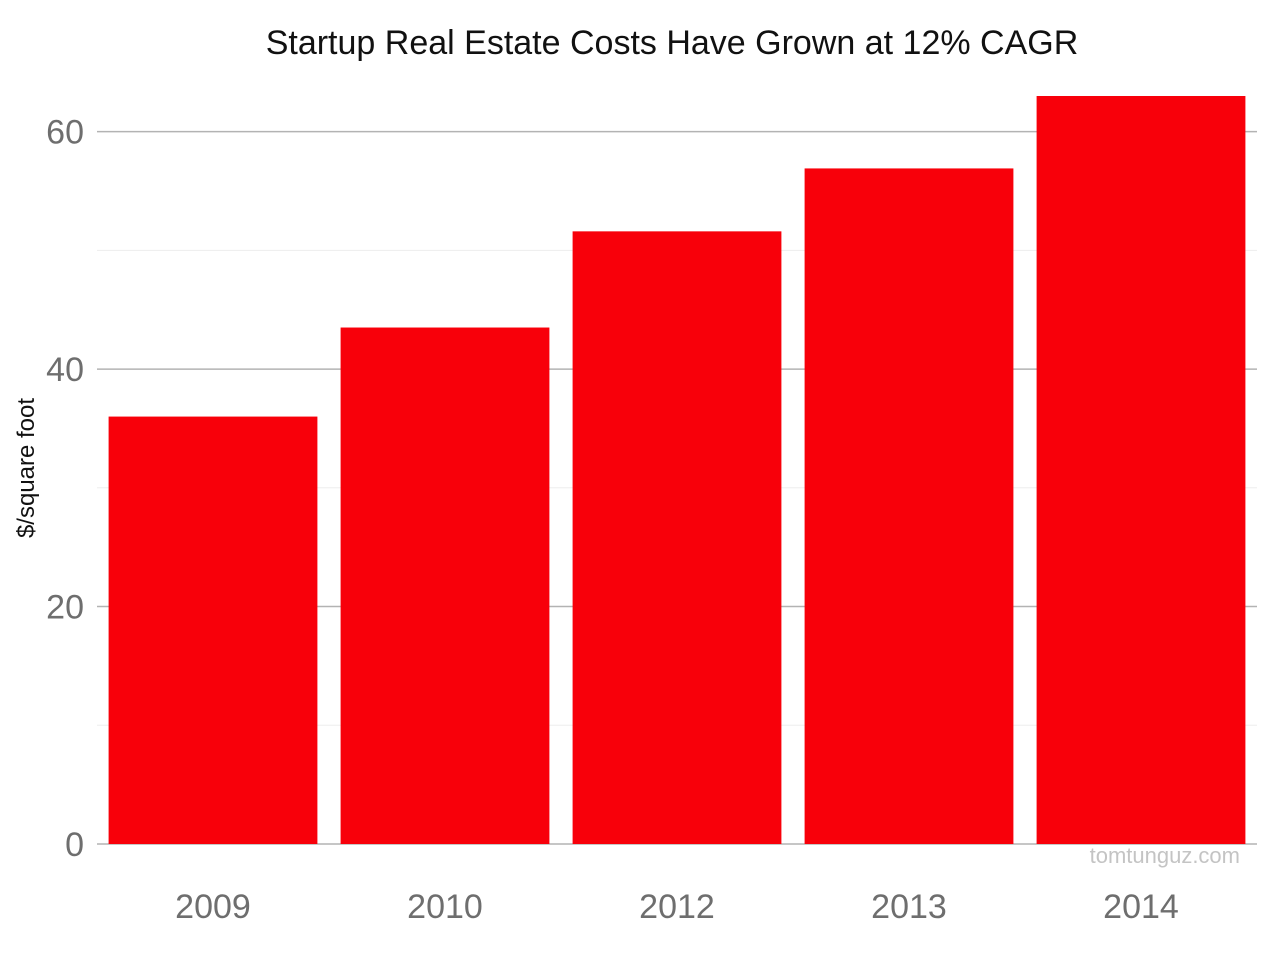  I want to click on x-tick-label: 2014, so click(1141, 907).